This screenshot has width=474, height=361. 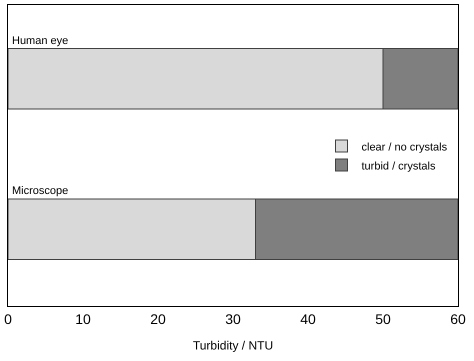 I want to click on x-tick-label: 40, so click(x=308, y=318).